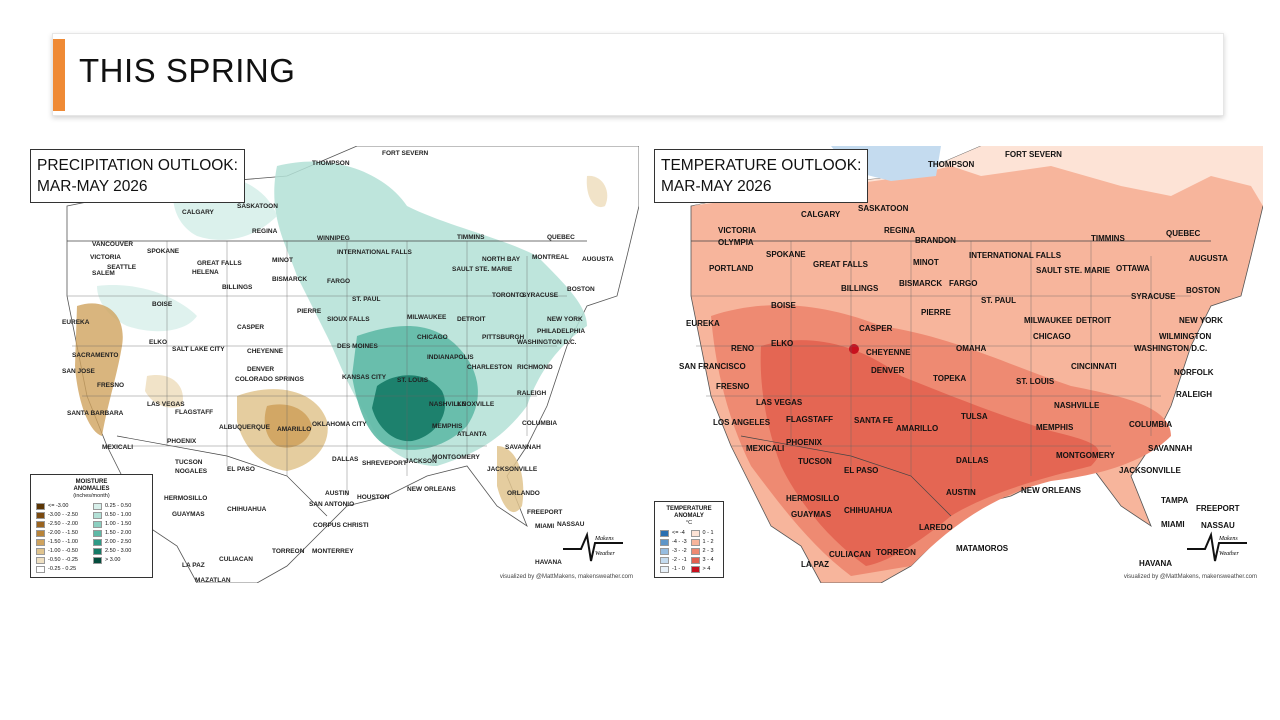  What do you see at coordinates (761, 176) in the screenshot?
I see `temperature-map-title: TEMPERATURE OUTLOOK: MAR-MAY 2026` at bounding box center [761, 176].